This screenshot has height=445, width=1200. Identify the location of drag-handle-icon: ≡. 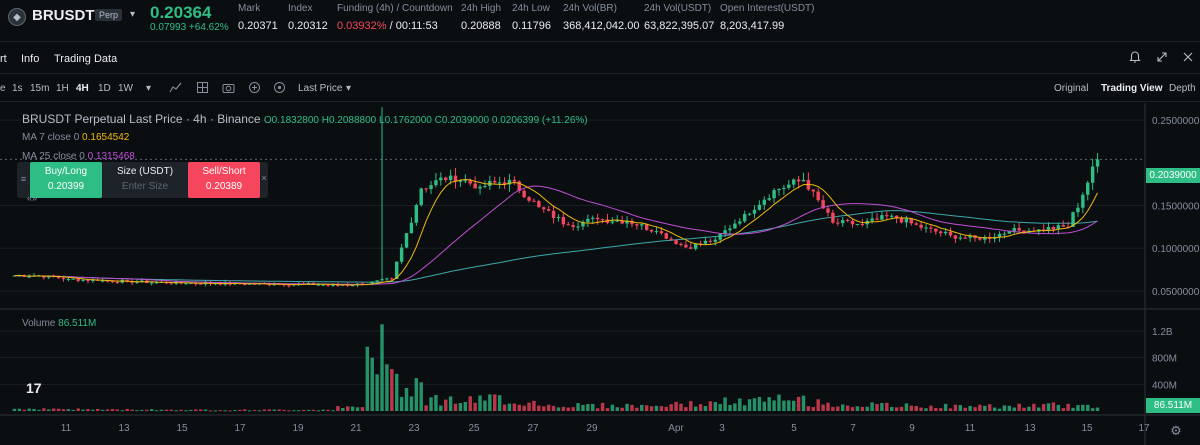
(23, 179).